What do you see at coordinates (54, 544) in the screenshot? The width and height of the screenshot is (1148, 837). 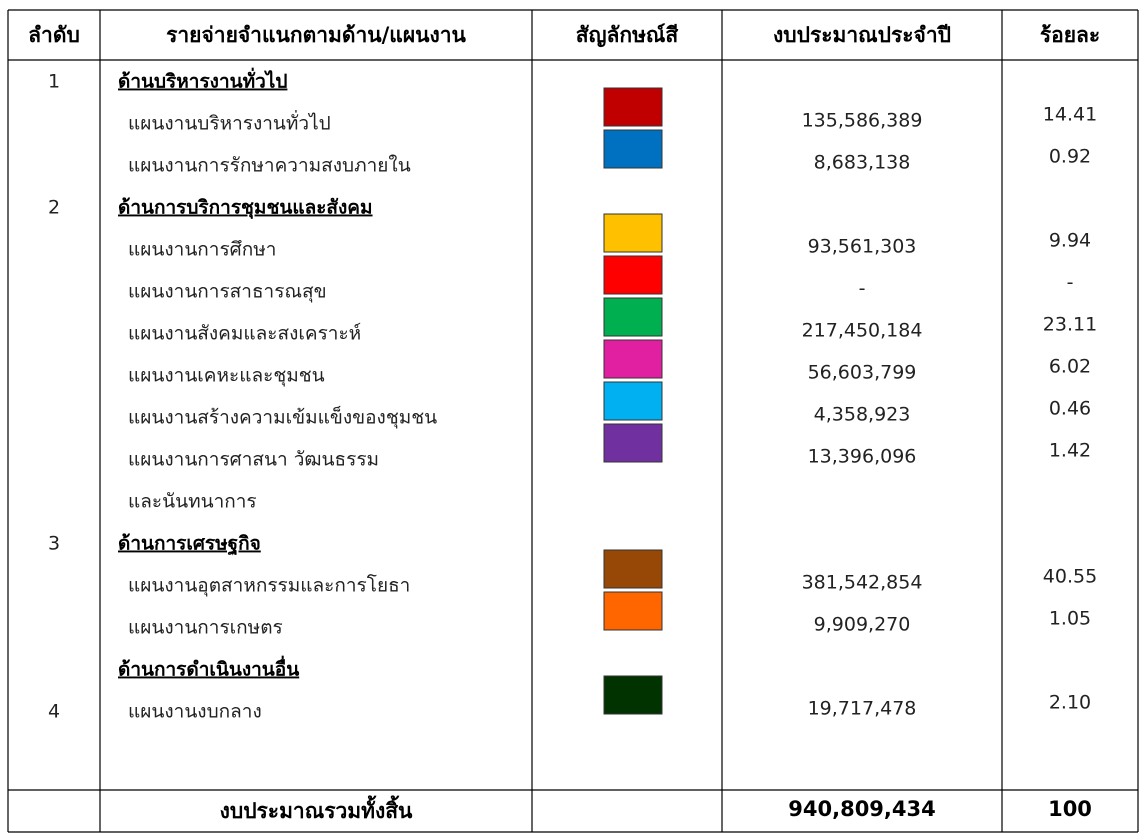 I see `section-number: 3` at bounding box center [54, 544].